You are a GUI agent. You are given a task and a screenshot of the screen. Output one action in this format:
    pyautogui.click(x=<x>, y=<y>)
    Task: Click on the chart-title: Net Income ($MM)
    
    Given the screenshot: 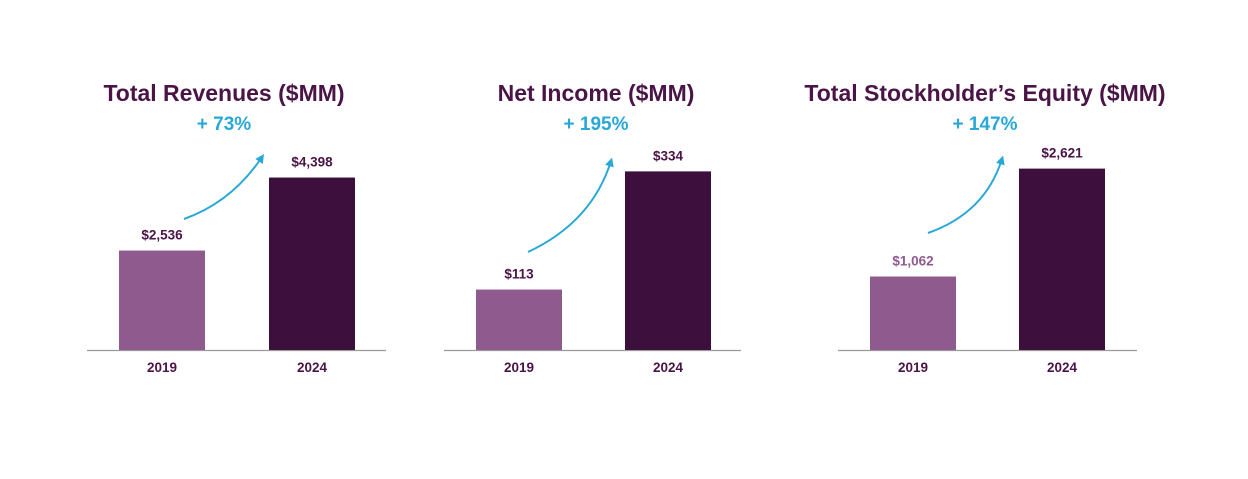 What is the action you would take?
    pyautogui.click(x=596, y=93)
    